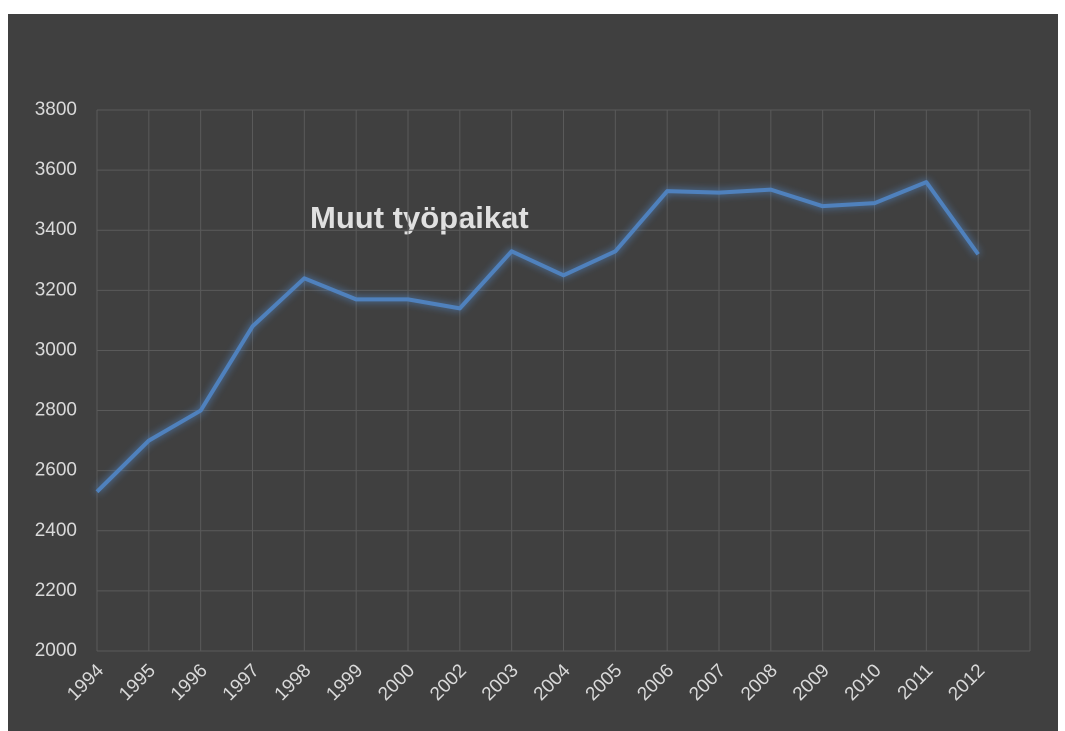  I want to click on y-tick-label: 2800, so click(56, 410).